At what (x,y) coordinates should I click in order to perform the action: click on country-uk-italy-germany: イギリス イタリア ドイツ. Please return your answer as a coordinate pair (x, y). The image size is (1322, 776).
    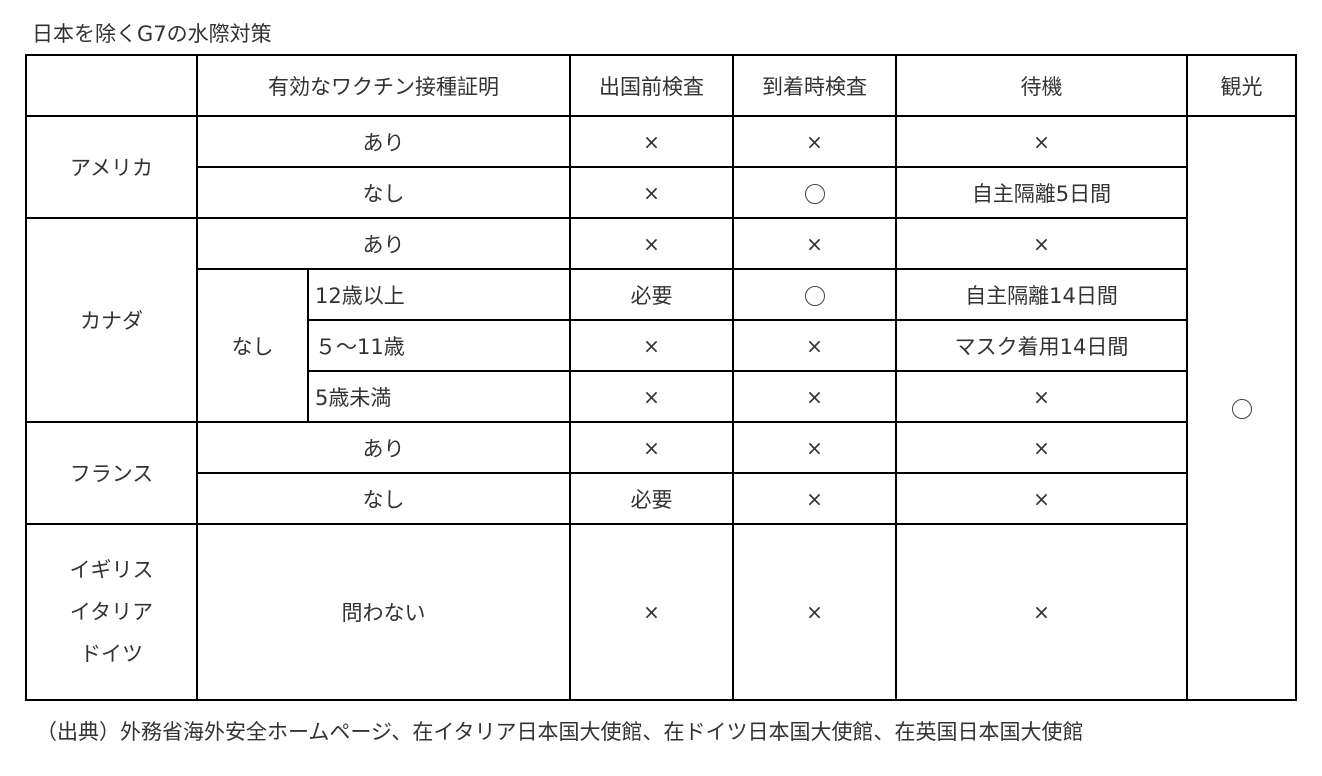
    Looking at the image, I should click on (111, 612).